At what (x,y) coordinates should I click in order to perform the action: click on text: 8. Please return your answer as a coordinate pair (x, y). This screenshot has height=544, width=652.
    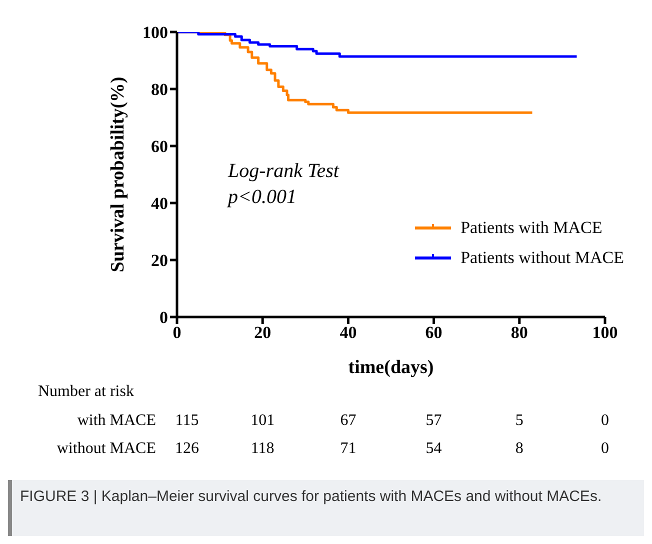
    Looking at the image, I should click on (519, 449).